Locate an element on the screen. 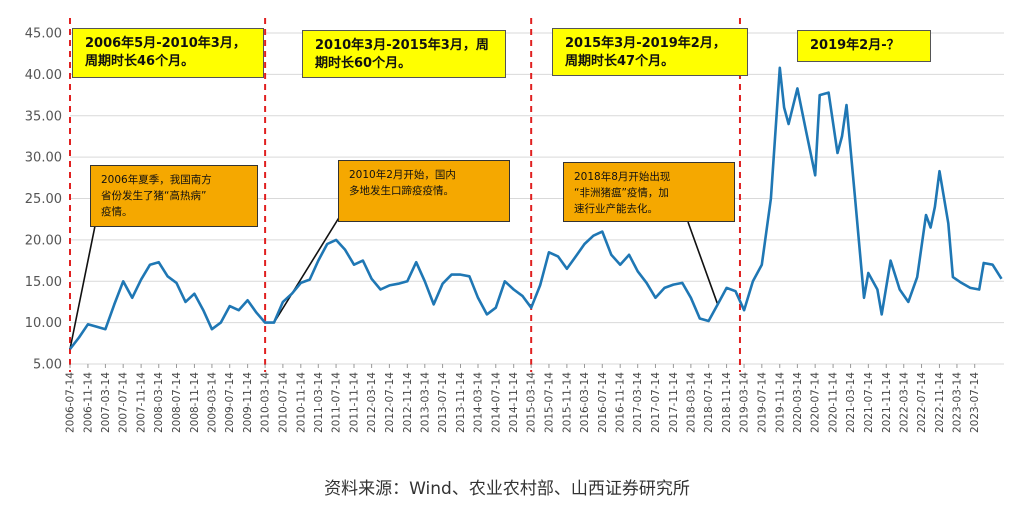  y-tick-label: 20.00 is located at coordinates (43, 240).